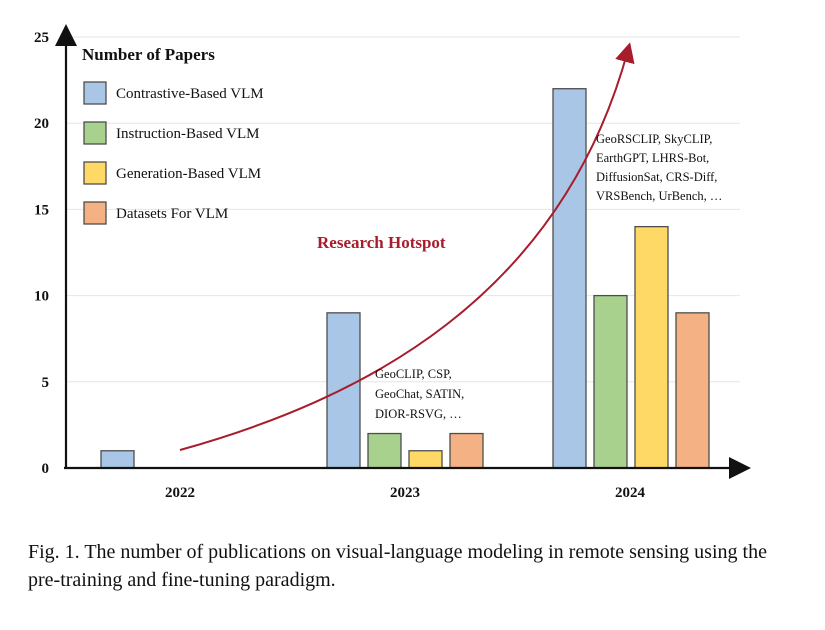  Describe the element at coordinates (413, 374) in the screenshot. I see `annotation-2023-line: GeoCLIP, CSP,` at that location.